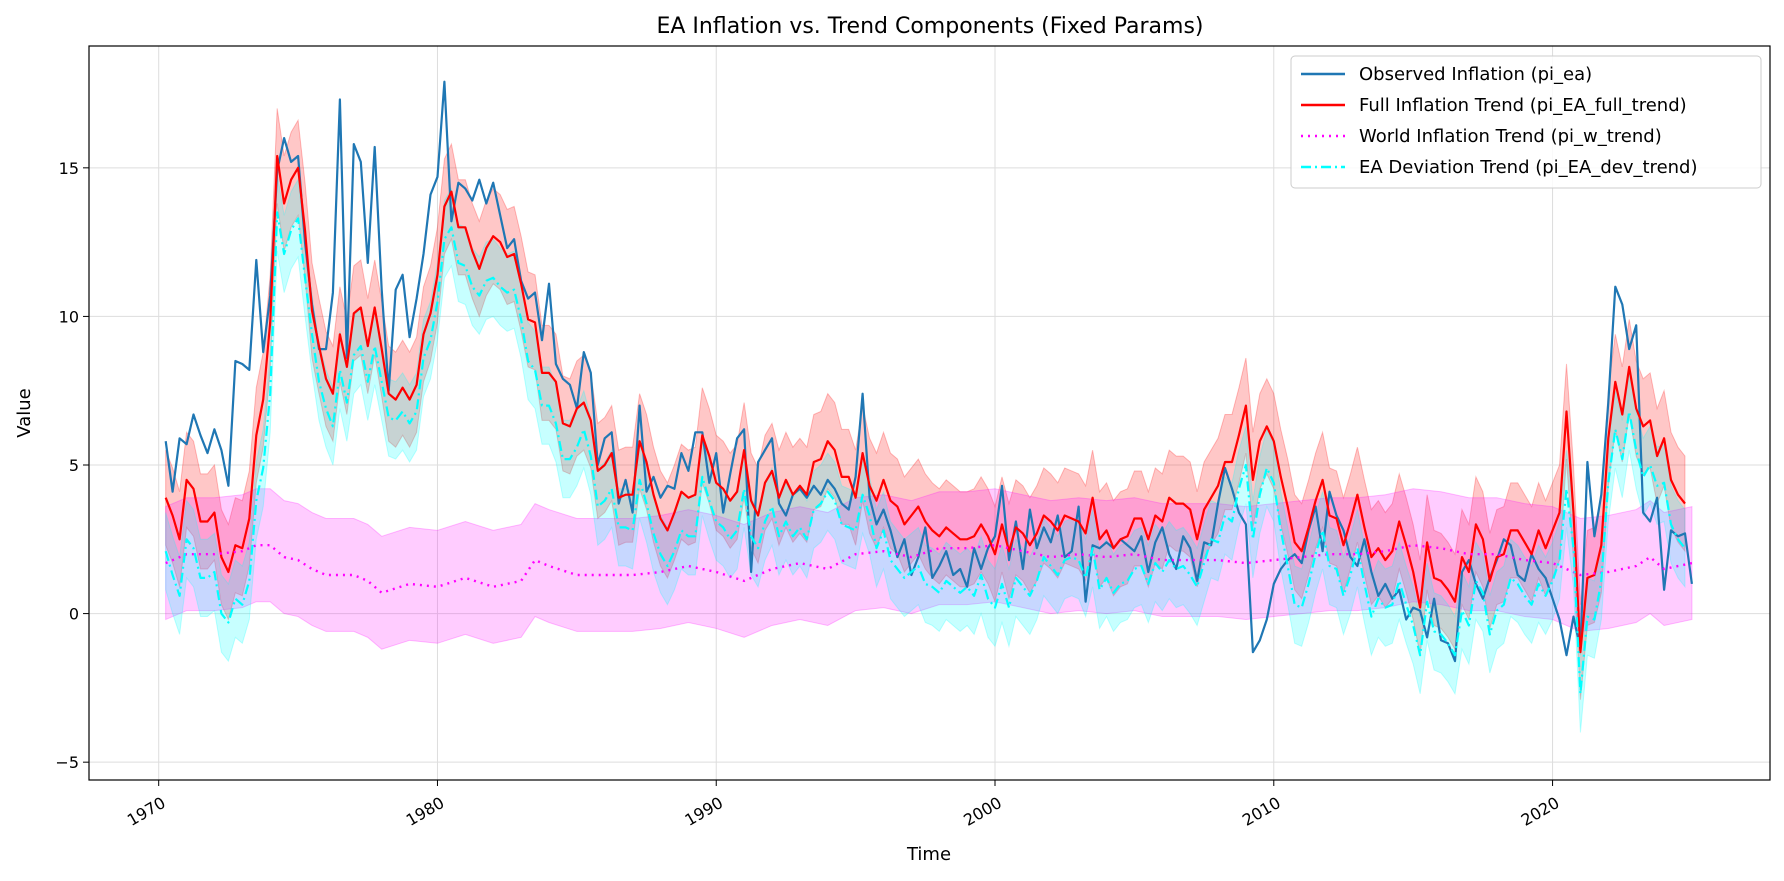  I want to click on x-tick-label: 2010, so click(1261, 811).